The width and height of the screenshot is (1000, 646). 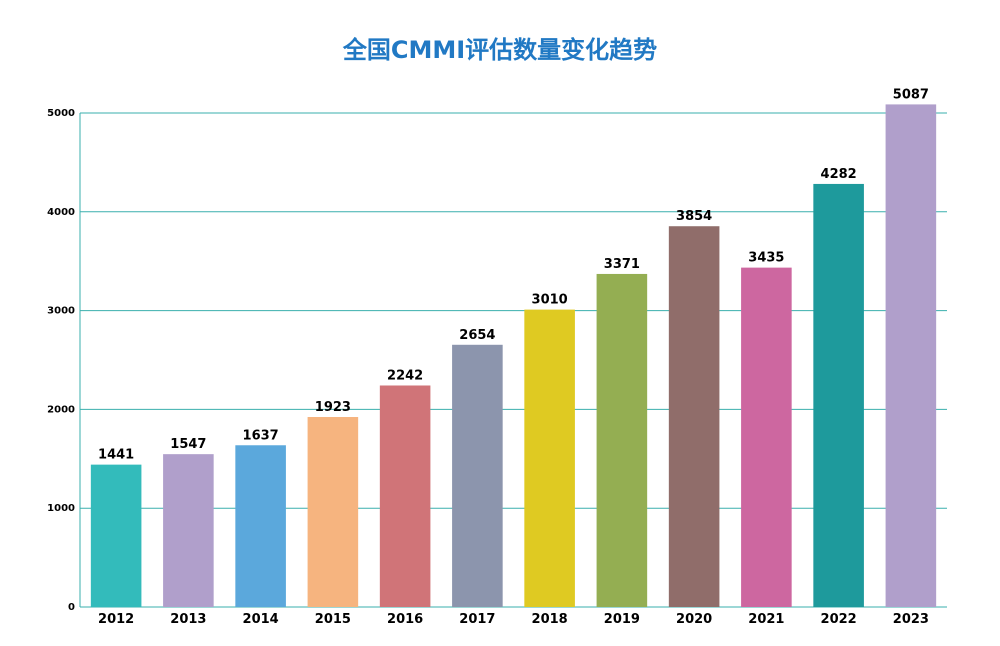 What do you see at coordinates (261, 619) in the screenshot?
I see `x-tick-label-2014: 2014` at bounding box center [261, 619].